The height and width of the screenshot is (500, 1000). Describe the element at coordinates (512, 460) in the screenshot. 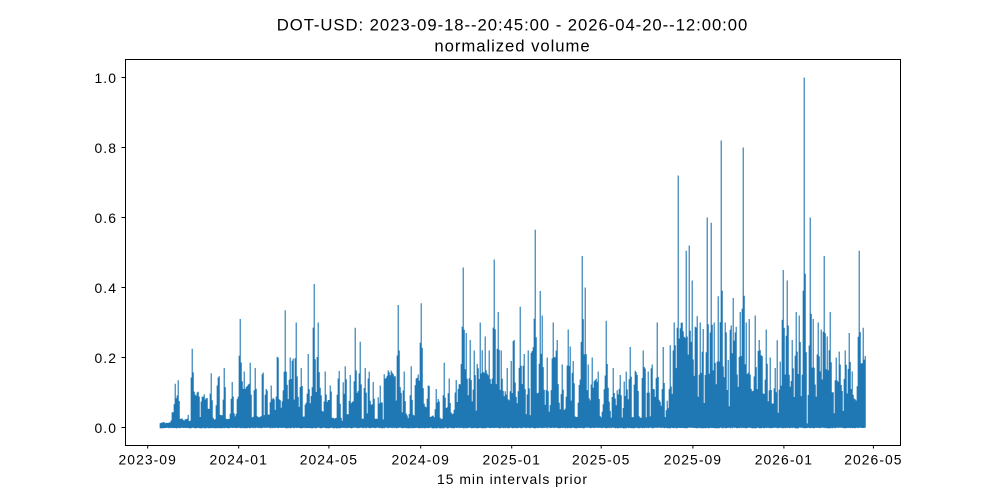

I see `svg-text: 2025-01` at that location.